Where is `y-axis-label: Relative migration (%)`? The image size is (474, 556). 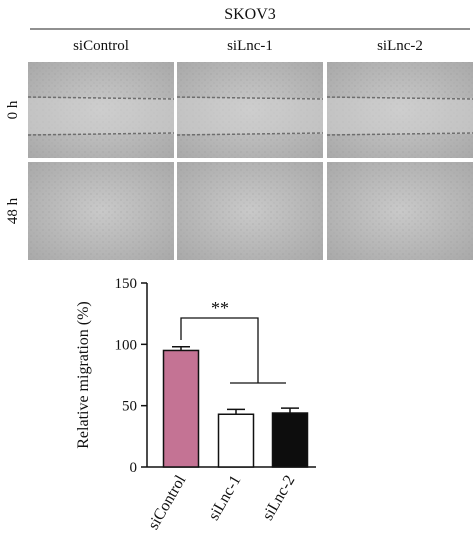
y-axis-label: Relative migration (%) is located at coordinates (83, 375).